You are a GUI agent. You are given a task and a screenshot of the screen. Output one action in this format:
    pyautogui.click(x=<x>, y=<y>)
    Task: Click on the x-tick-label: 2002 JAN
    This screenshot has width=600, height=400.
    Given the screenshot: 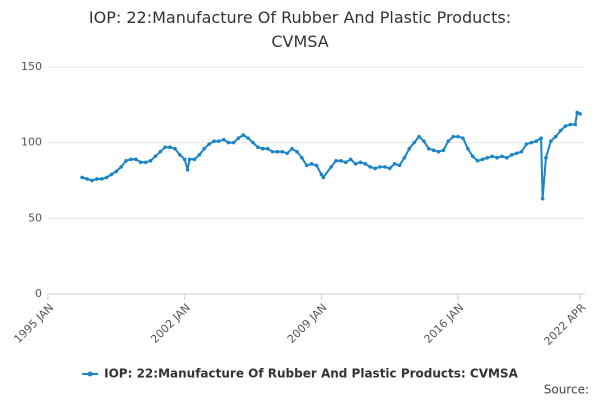 What is the action you would take?
    pyautogui.click(x=170, y=323)
    